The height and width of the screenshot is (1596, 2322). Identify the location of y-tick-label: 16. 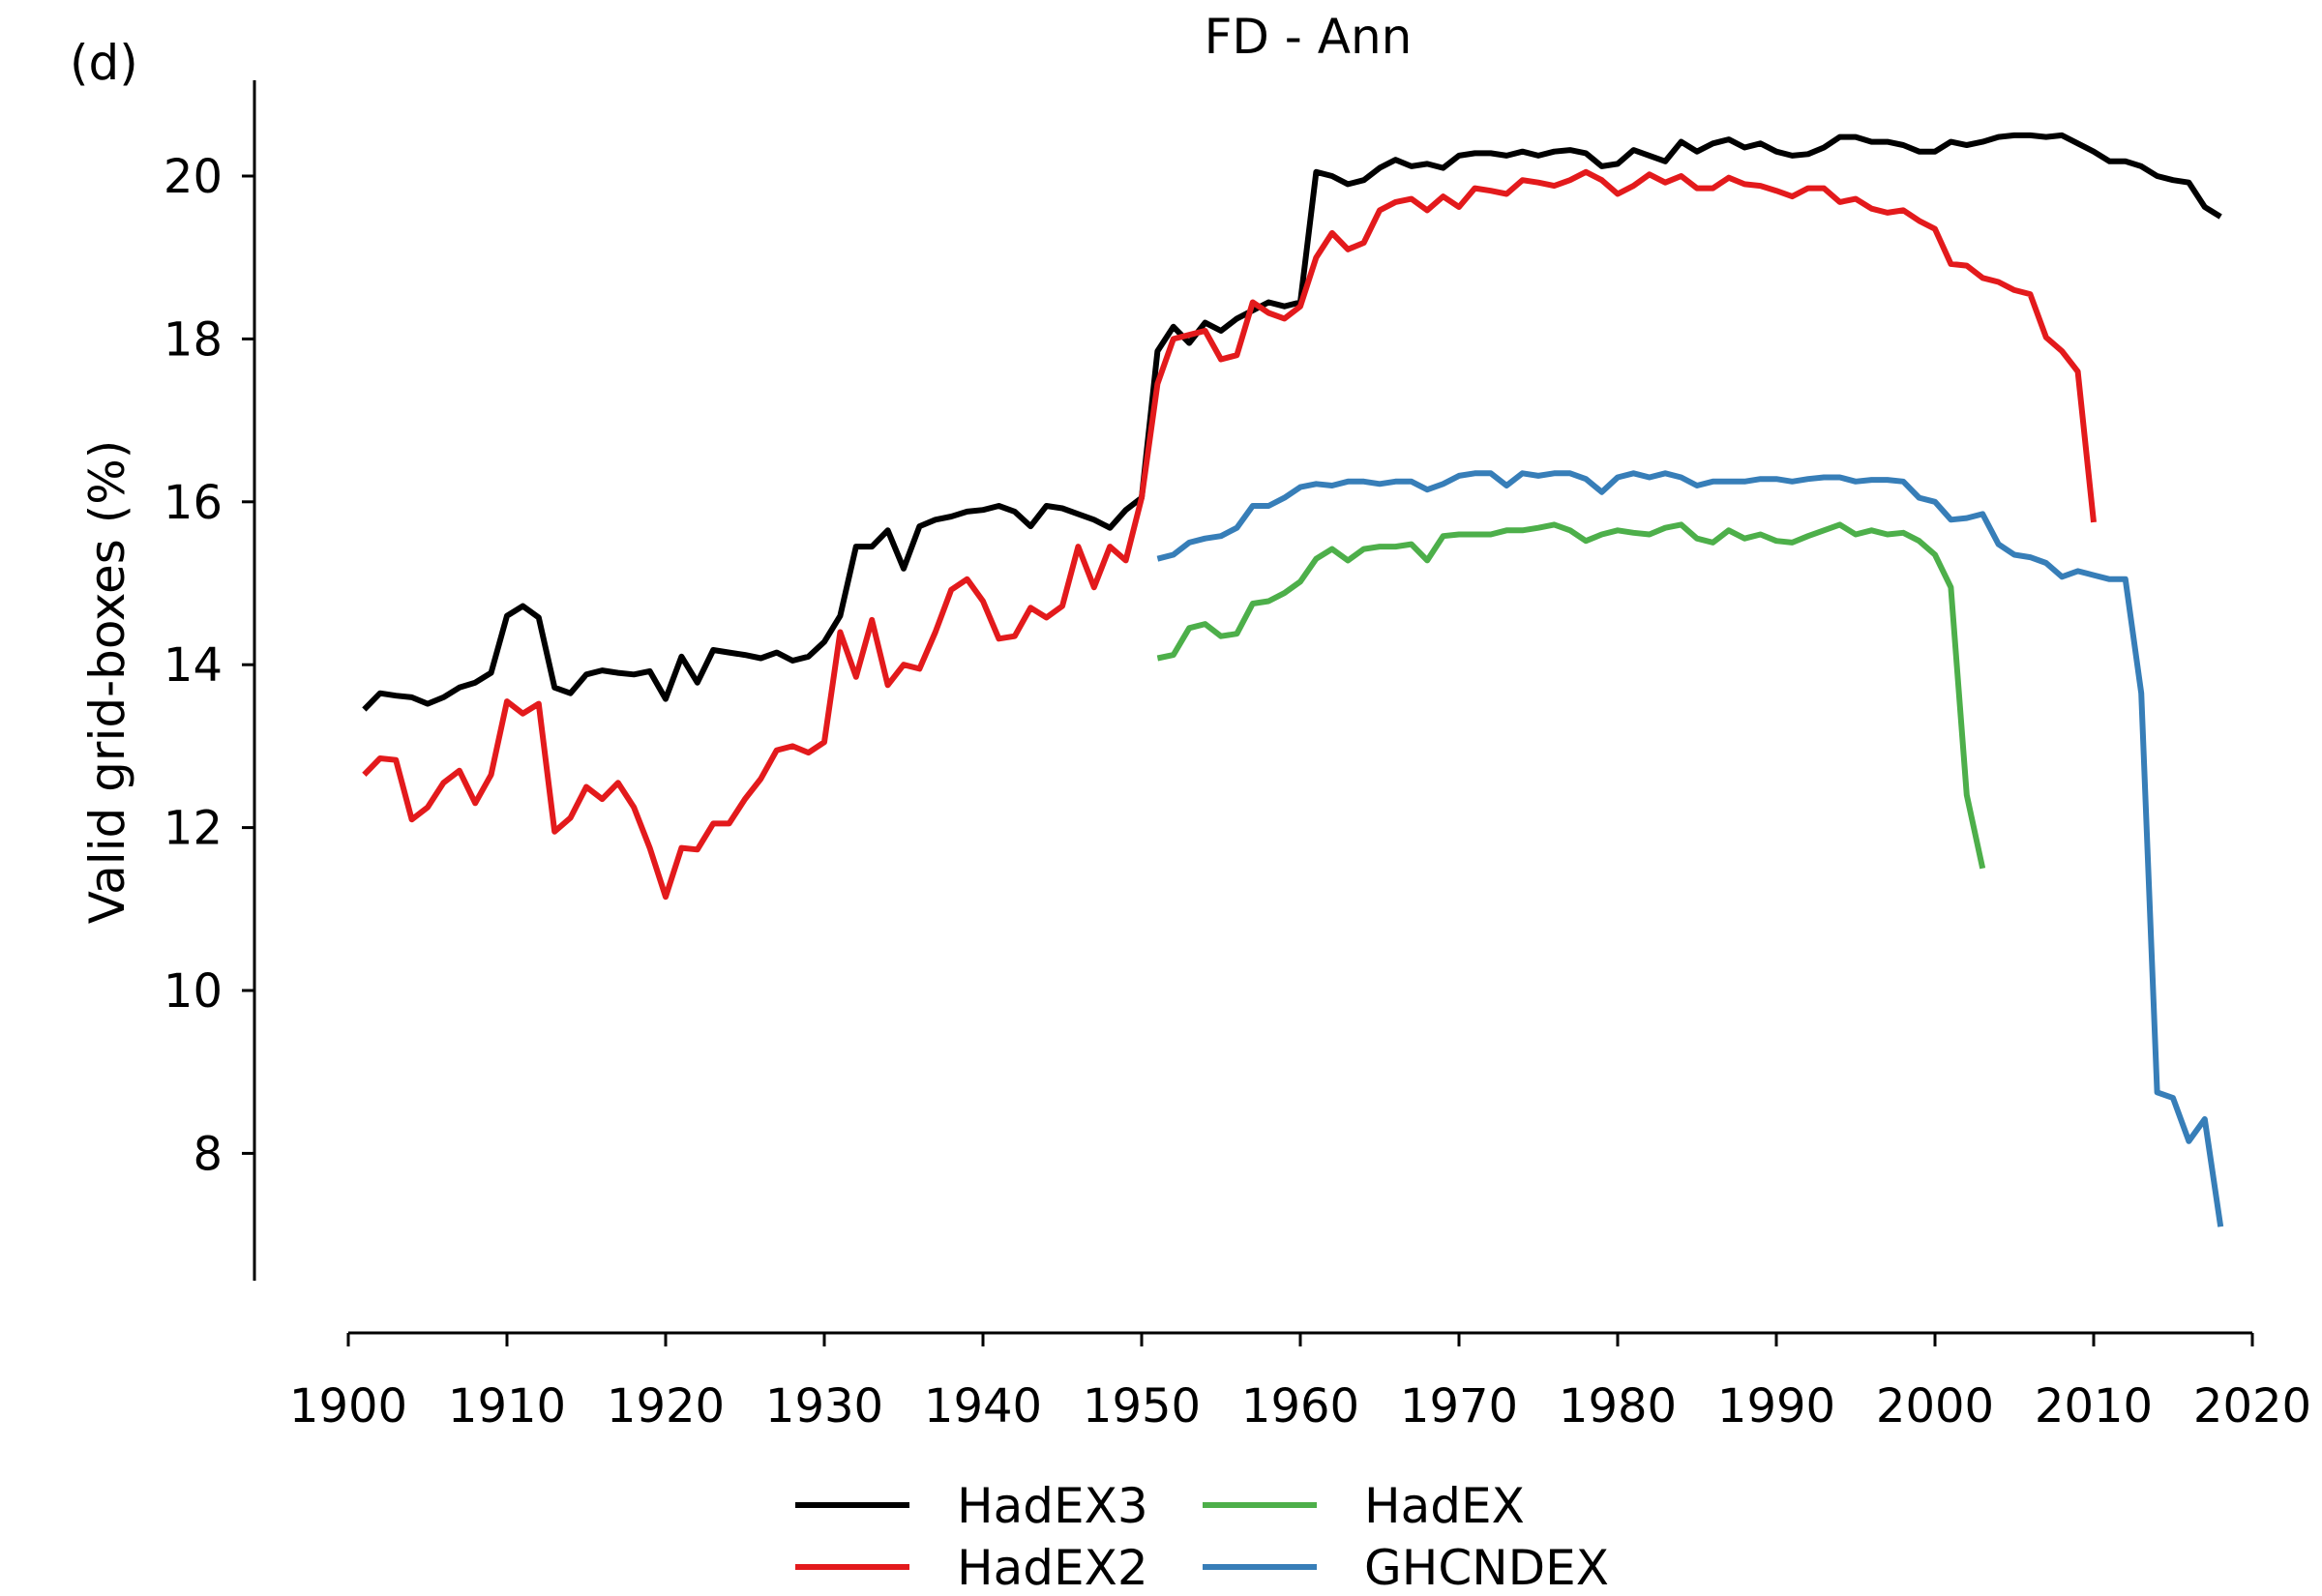
(193, 503).